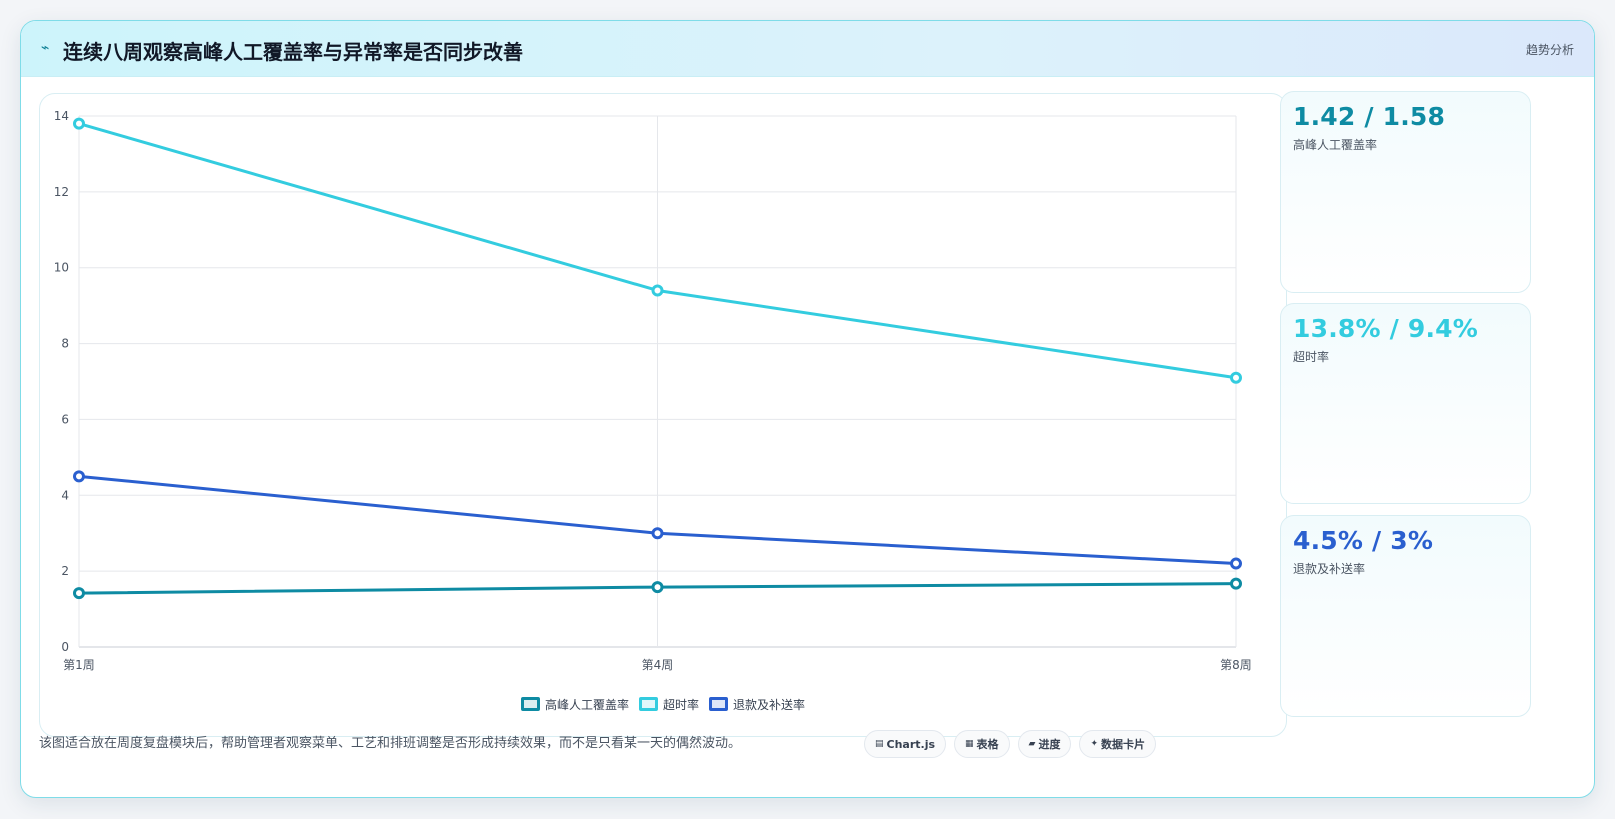 The width and height of the screenshot is (1615, 819). I want to click on y-tick-label: 14, so click(61, 116).